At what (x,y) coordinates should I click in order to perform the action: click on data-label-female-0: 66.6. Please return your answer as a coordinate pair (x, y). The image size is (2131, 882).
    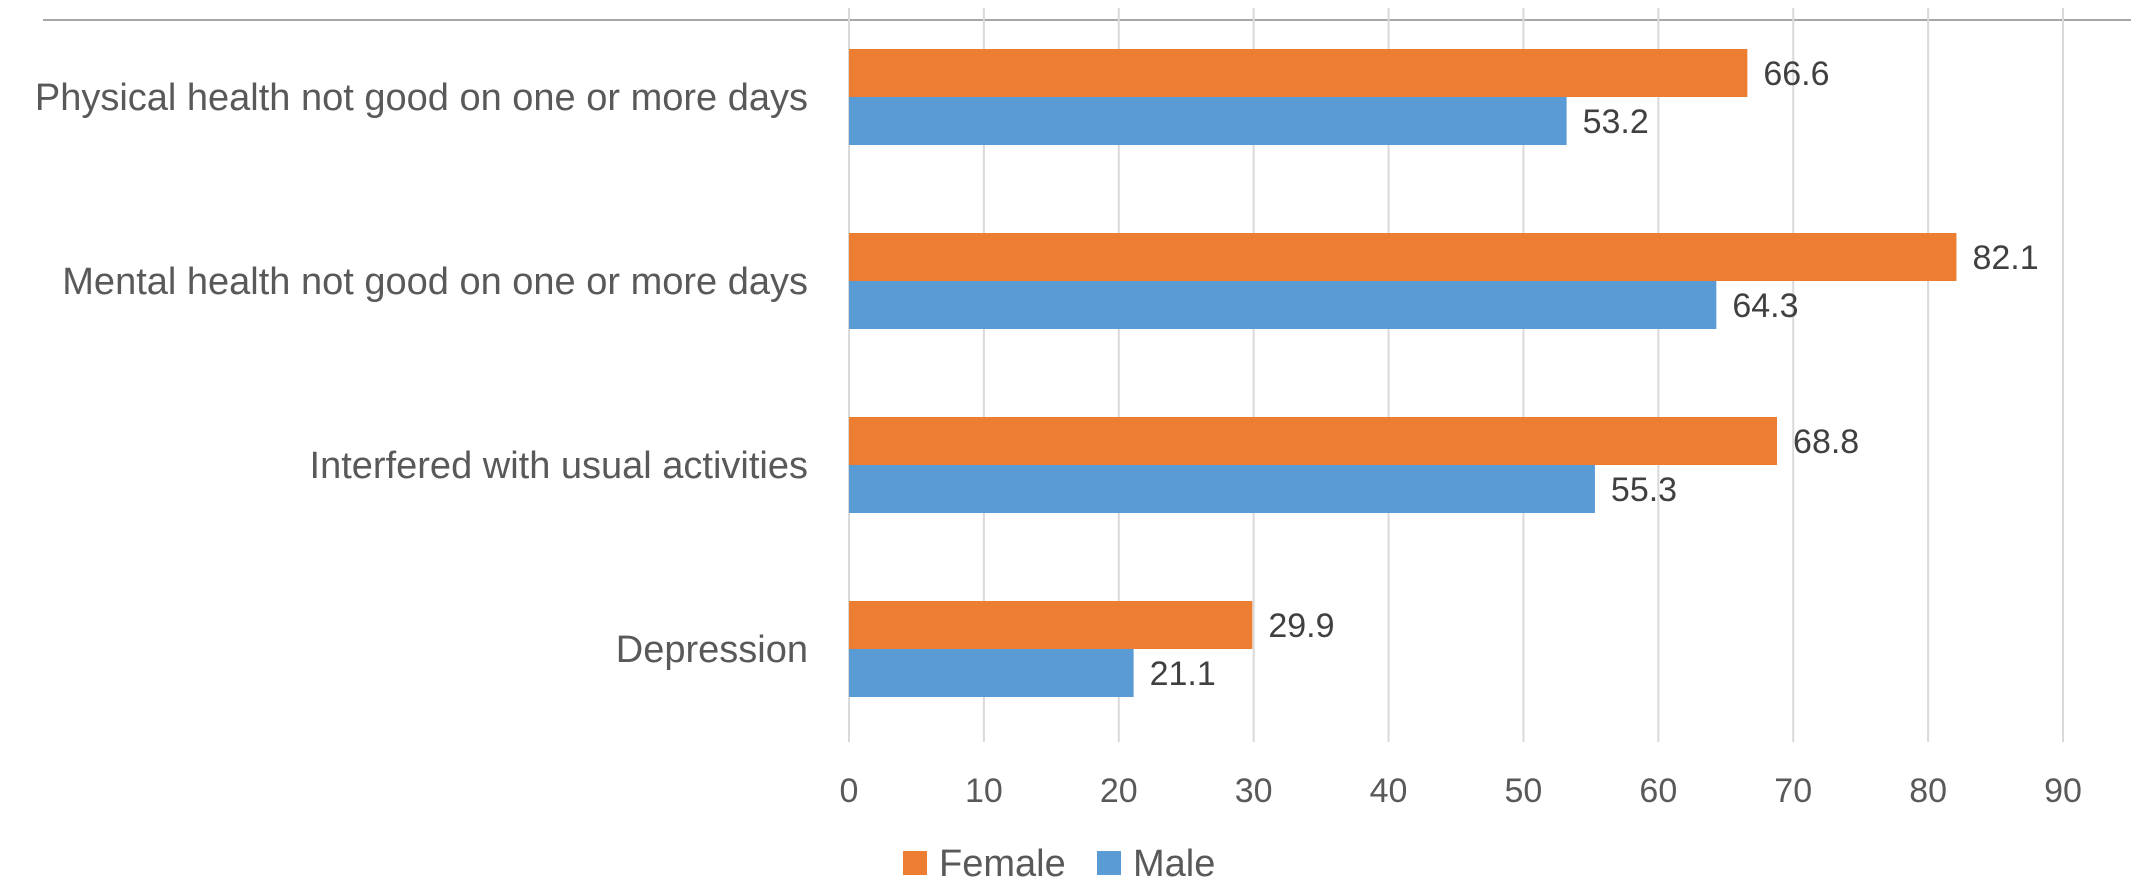
    Looking at the image, I should click on (1796, 74).